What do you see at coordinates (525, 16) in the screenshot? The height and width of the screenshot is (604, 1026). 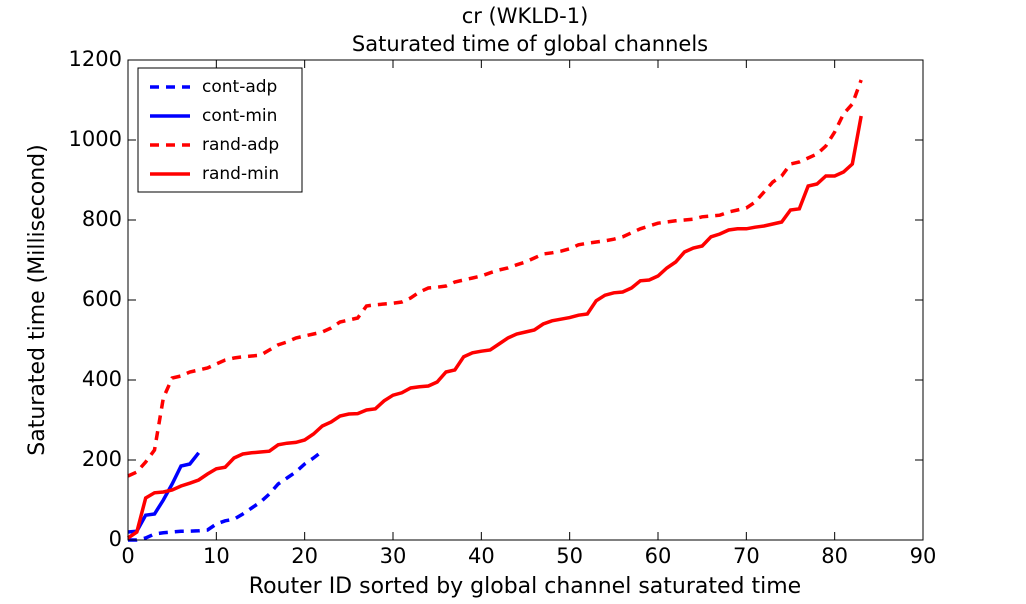 I see `chart-title: cr (WKLD-1)` at bounding box center [525, 16].